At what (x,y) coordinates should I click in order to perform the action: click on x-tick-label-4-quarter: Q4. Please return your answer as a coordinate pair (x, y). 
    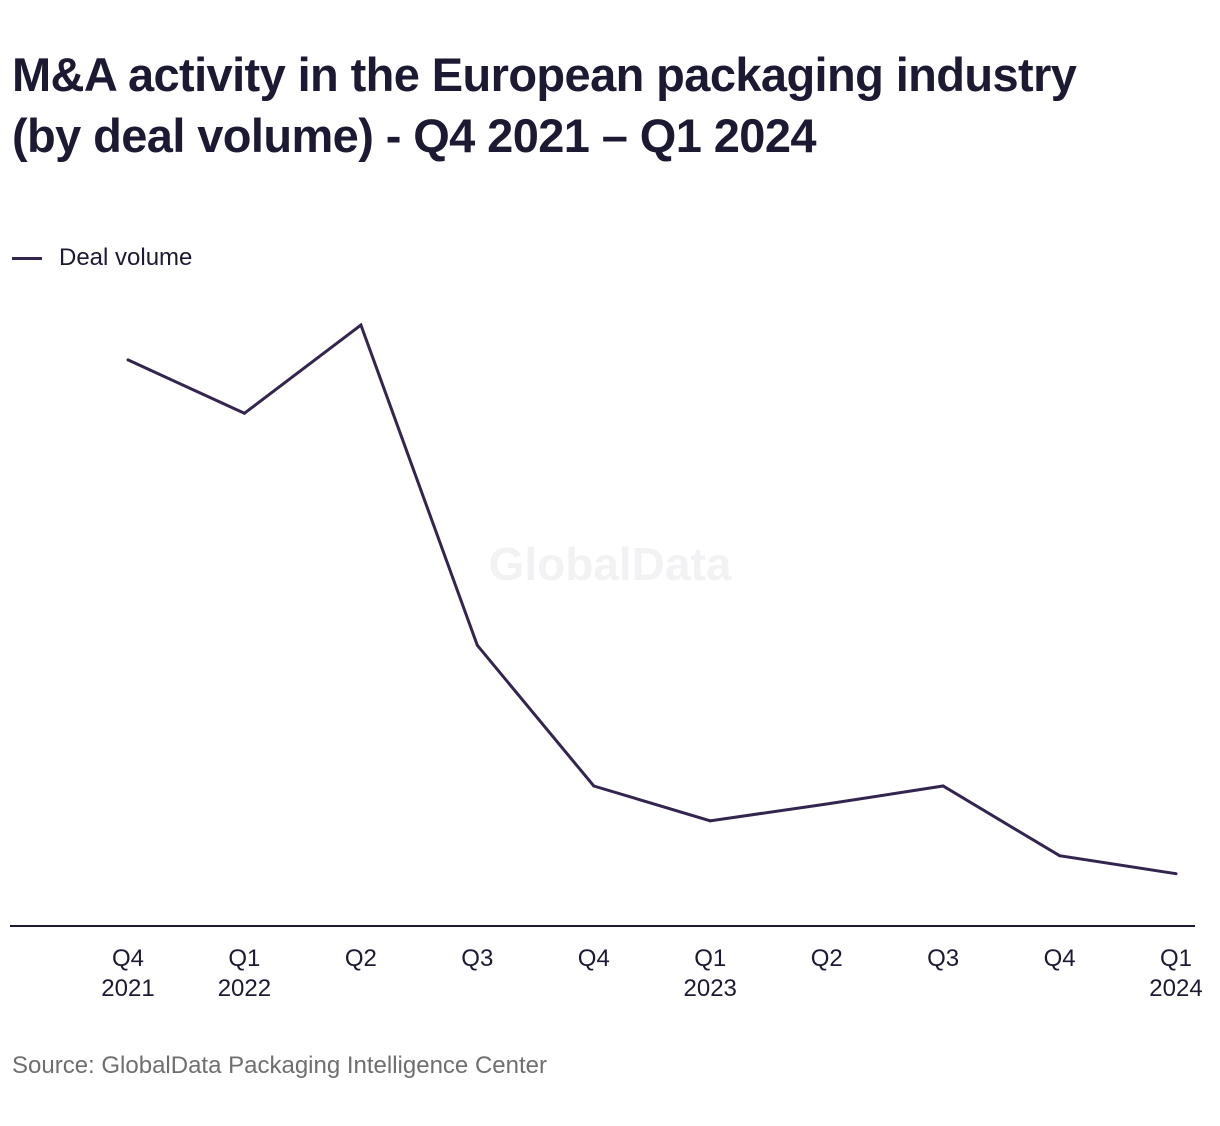
    Looking at the image, I should click on (594, 958).